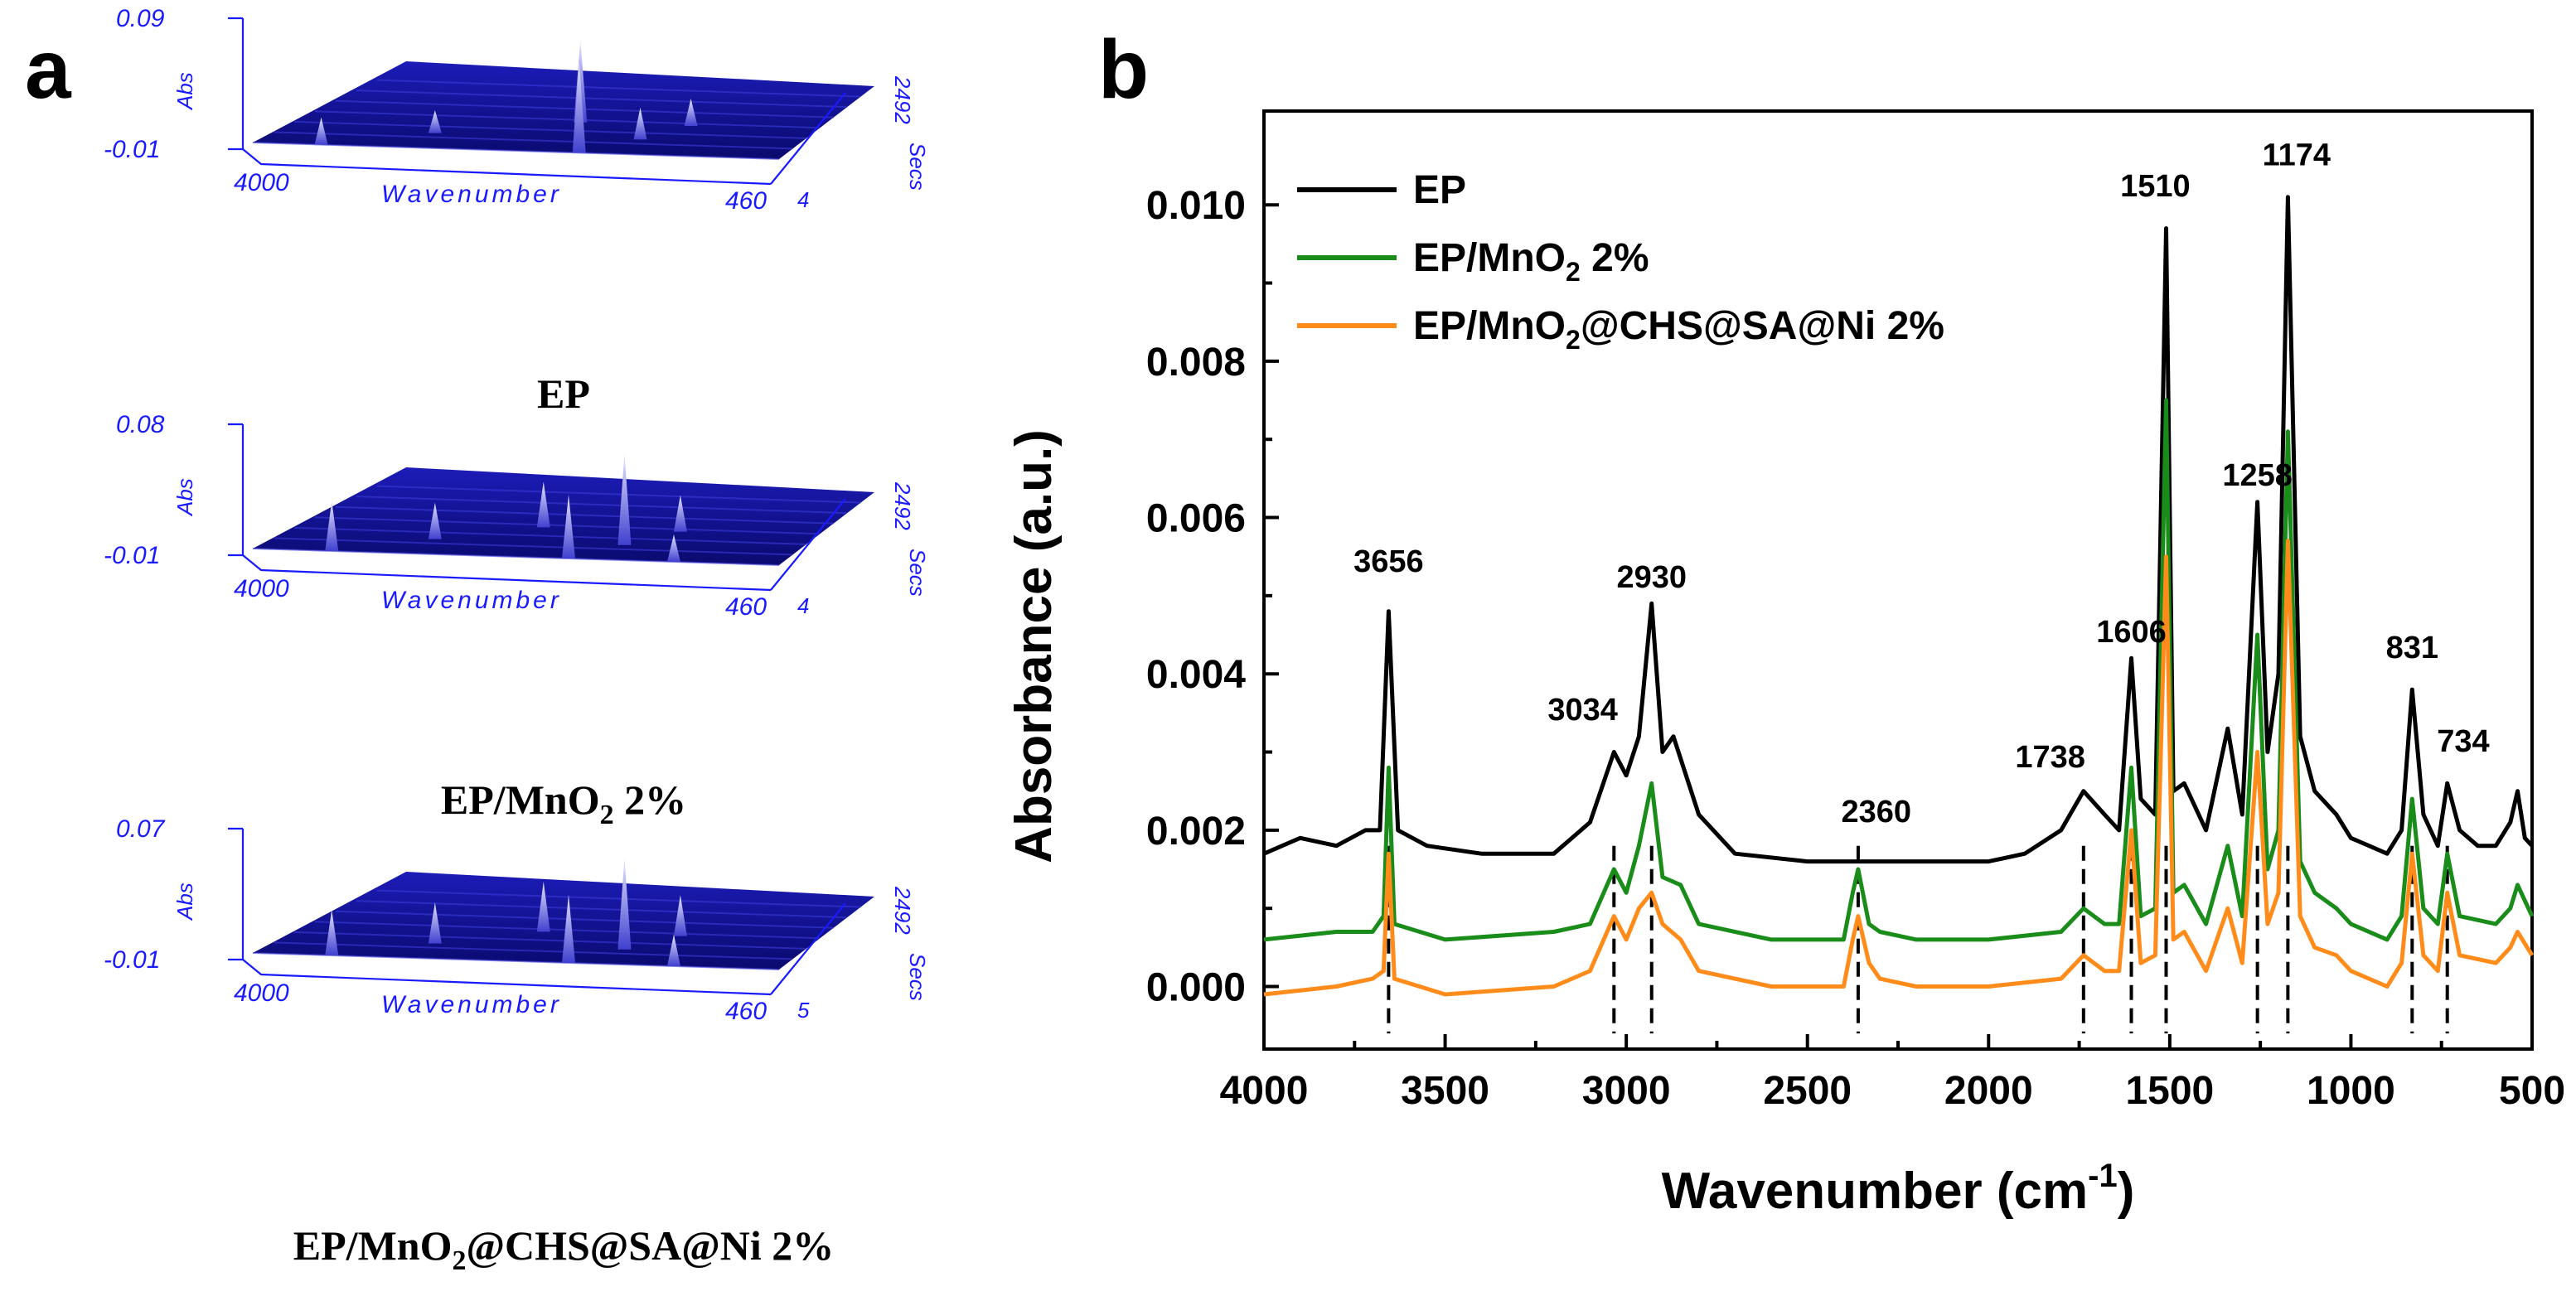 The height and width of the screenshot is (1296, 2576). I want to click on x-tick-label: 2000, so click(1988, 1091).